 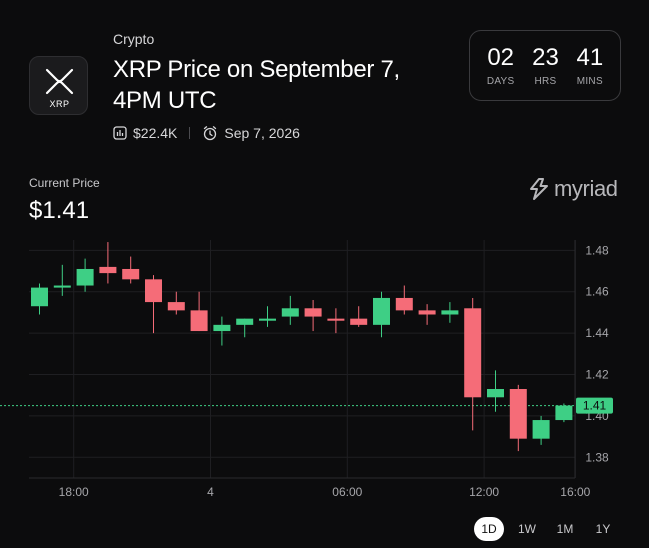 I want to click on xrp-logo: XRP, so click(x=58, y=85).